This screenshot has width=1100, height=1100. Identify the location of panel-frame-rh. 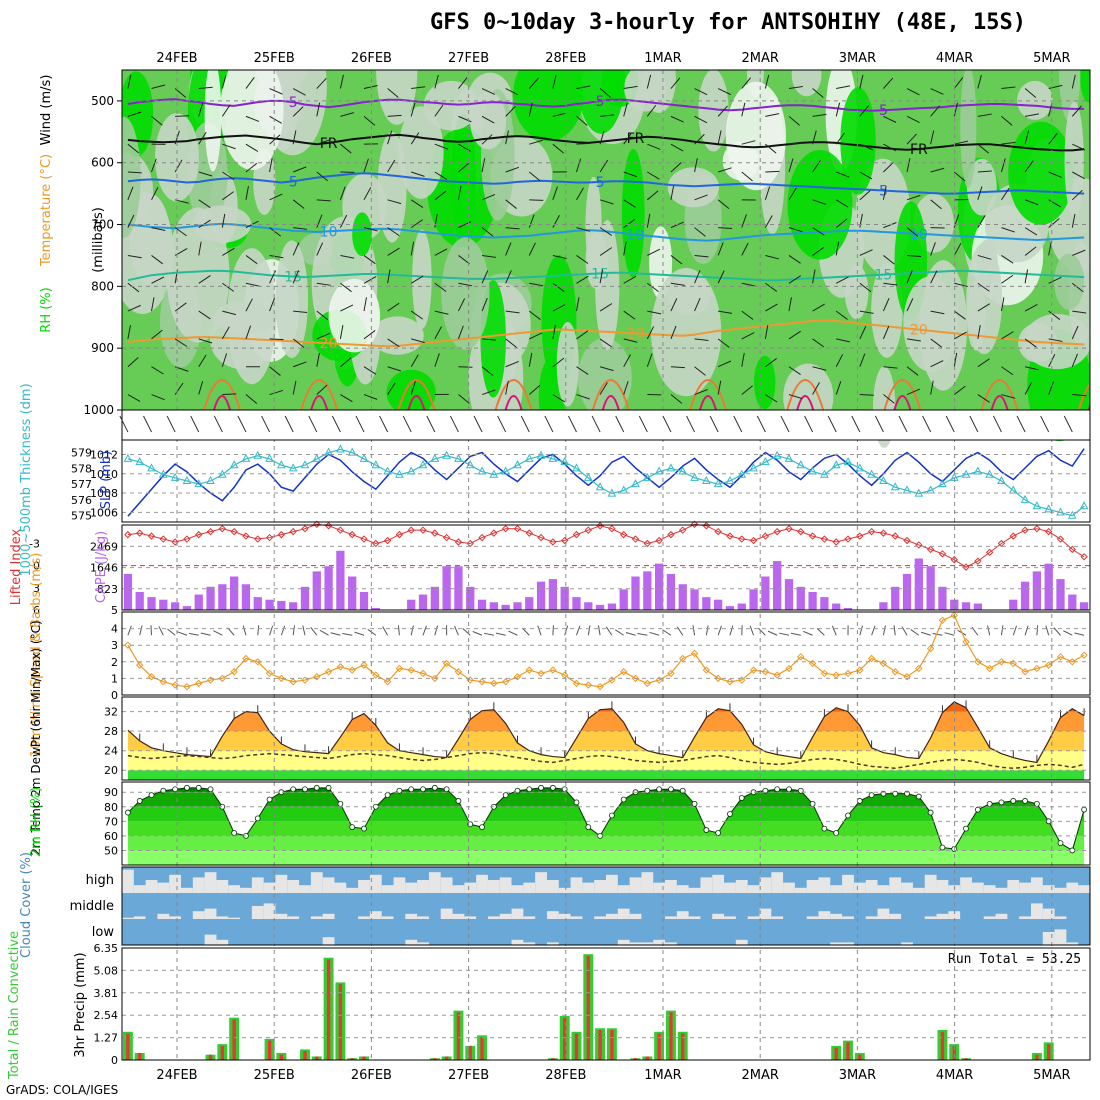
(606, 823).